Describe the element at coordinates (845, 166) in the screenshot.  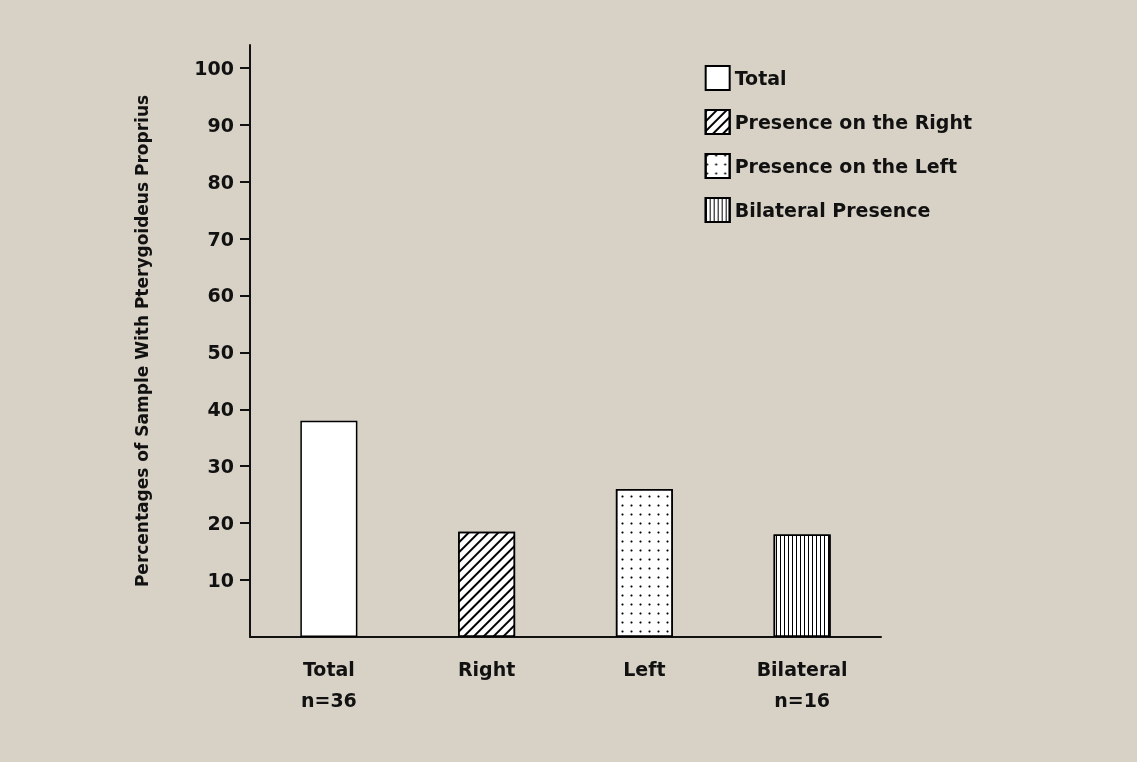
I see `legend-label: Presence on the Left` at that location.